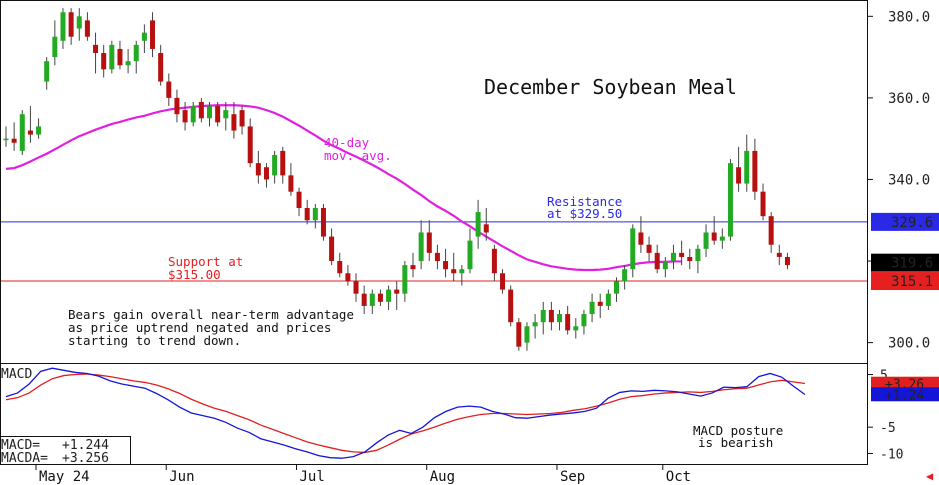 Image resolution: width=939 pixels, height=485 pixels. I want to click on resistance-tag-box, so click(905, 221).